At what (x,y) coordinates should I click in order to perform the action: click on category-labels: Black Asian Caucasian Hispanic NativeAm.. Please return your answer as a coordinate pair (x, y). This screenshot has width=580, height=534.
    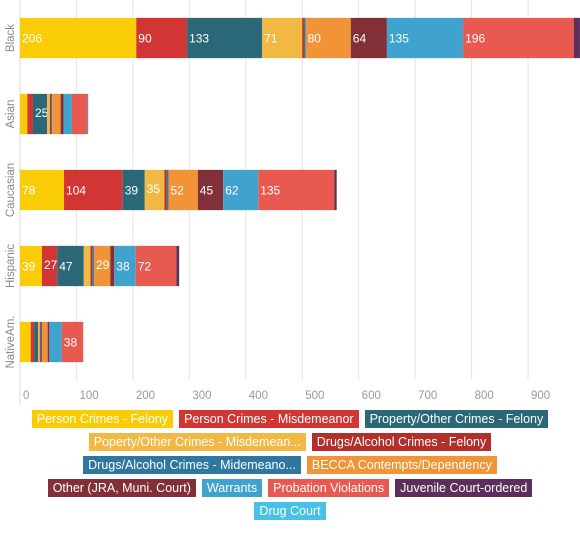
    Looking at the image, I should click on (11, 196).